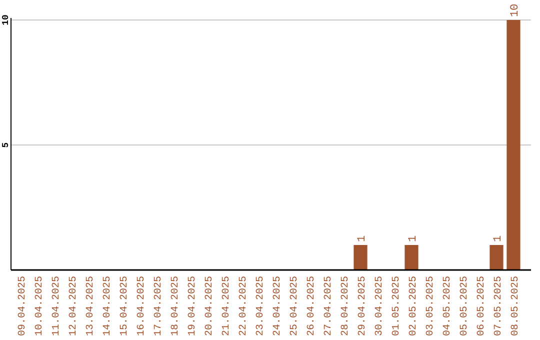  I want to click on x-tick-label: 06.05.2025, so click(482, 306).